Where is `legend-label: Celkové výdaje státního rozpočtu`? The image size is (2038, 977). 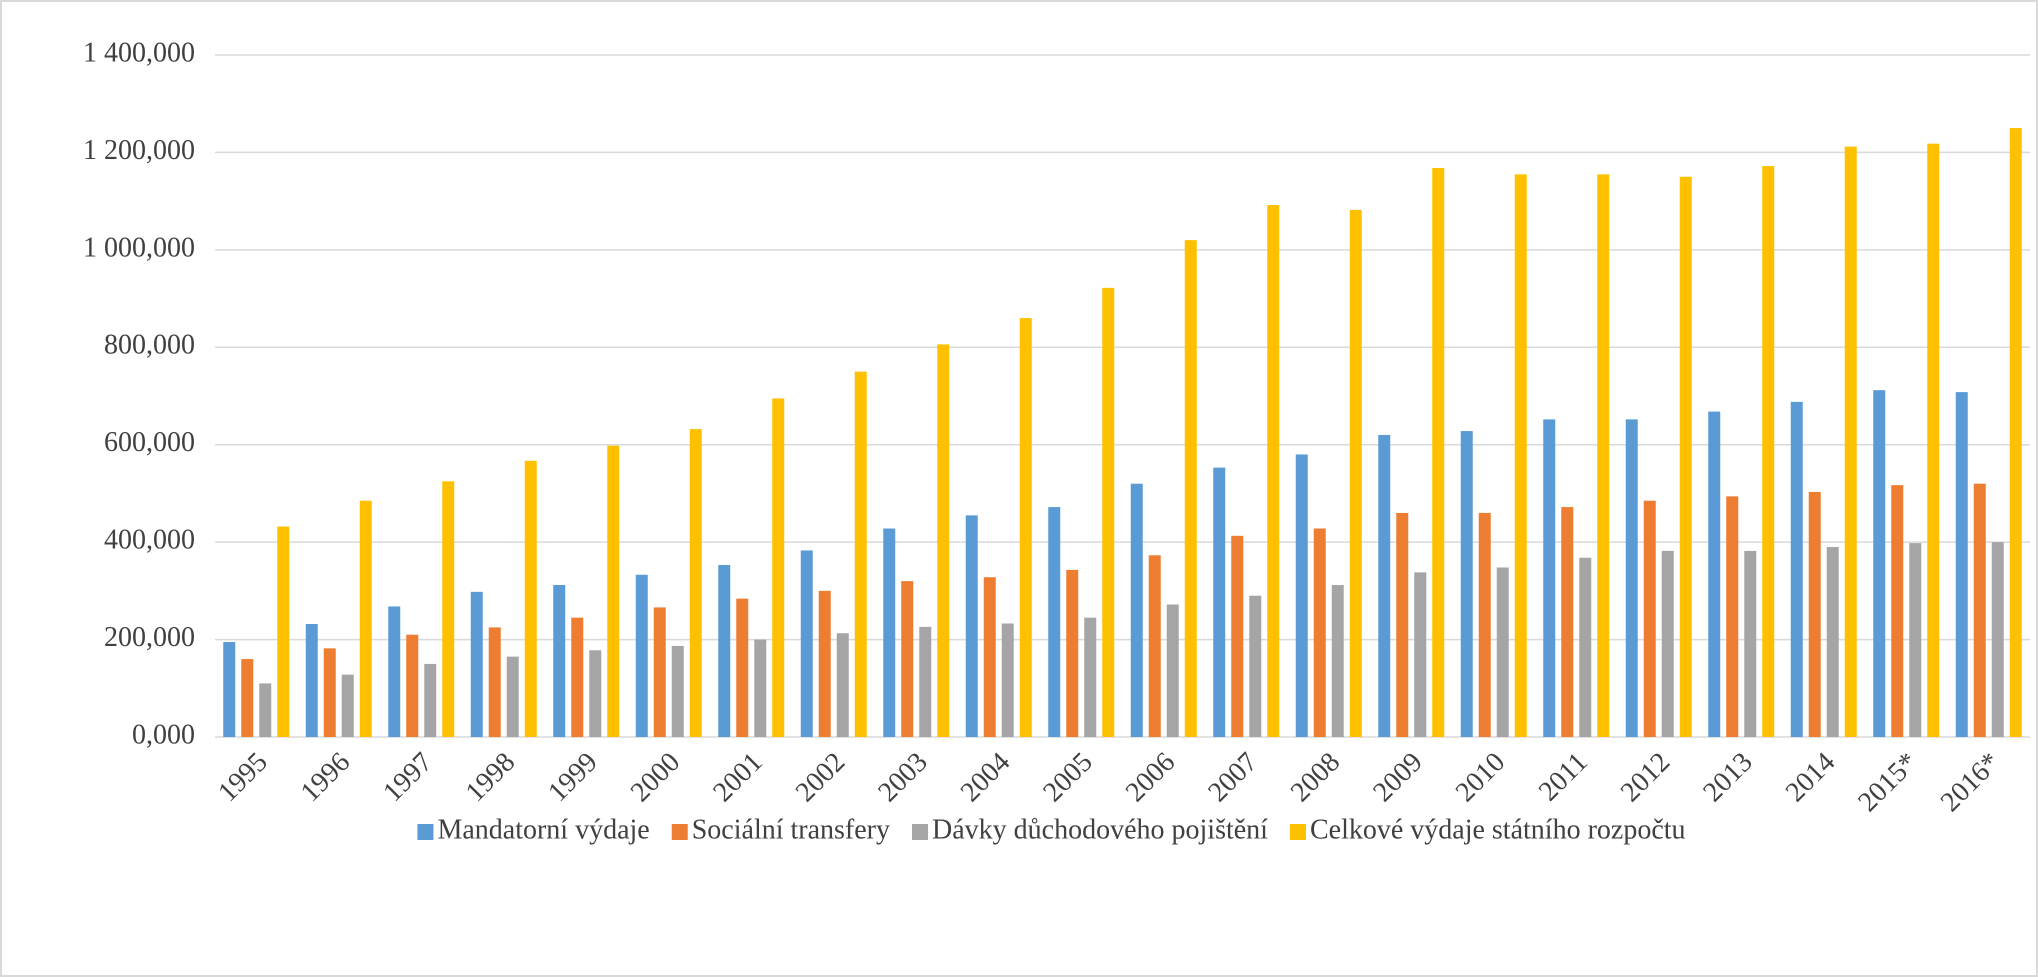 legend-label: Celkové výdaje státního rozpočtu is located at coordinates (1498, 829).